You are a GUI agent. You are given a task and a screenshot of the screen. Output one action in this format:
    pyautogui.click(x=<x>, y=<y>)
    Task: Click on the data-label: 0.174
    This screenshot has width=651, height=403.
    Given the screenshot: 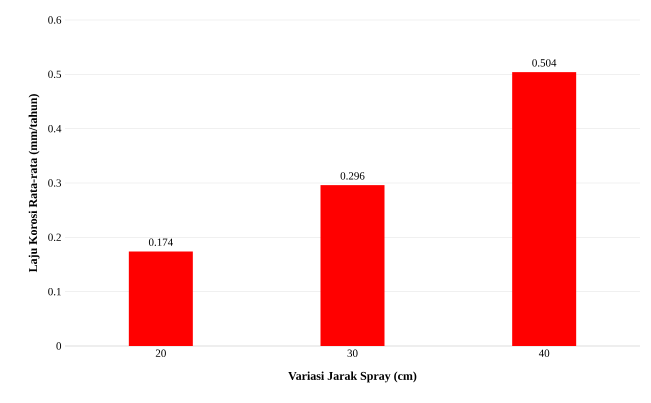 What is the action you would take?
    pyautogui.click(x=160, y=242)
    